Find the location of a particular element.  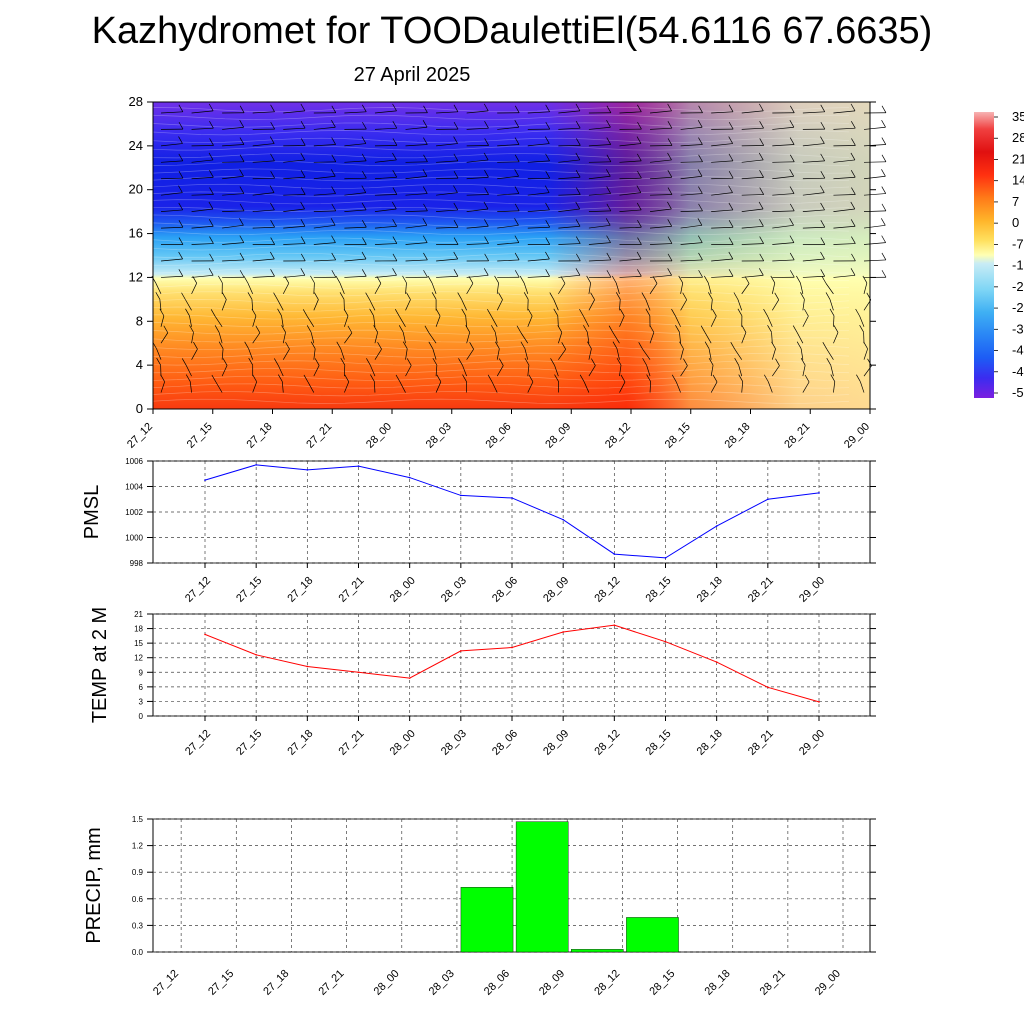

contour-line is located at coordinates (501, 263).